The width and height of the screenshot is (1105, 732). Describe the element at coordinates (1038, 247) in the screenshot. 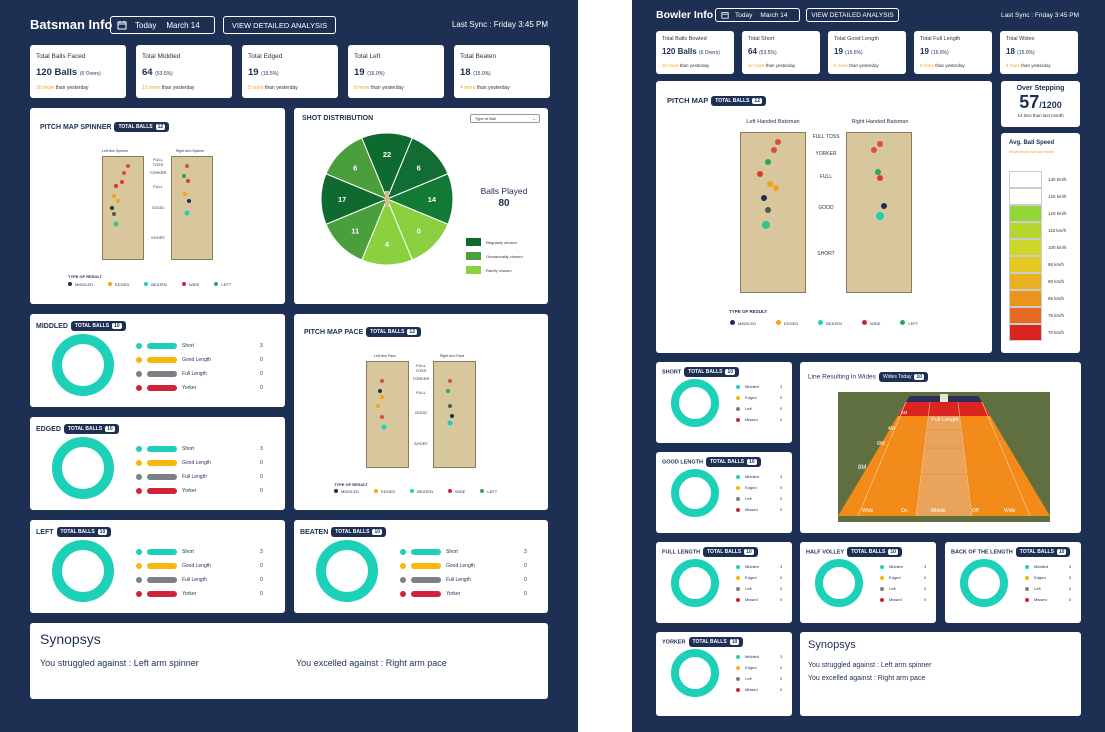

I see `speed-level: 100 km/h` at that location.